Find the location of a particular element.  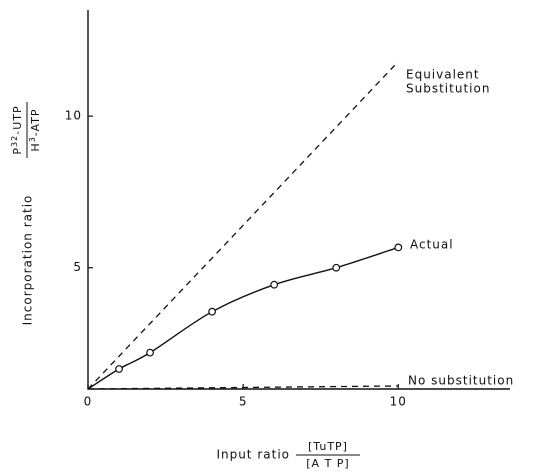

x-tick-label: 5 is located at coordinates (243, 402).